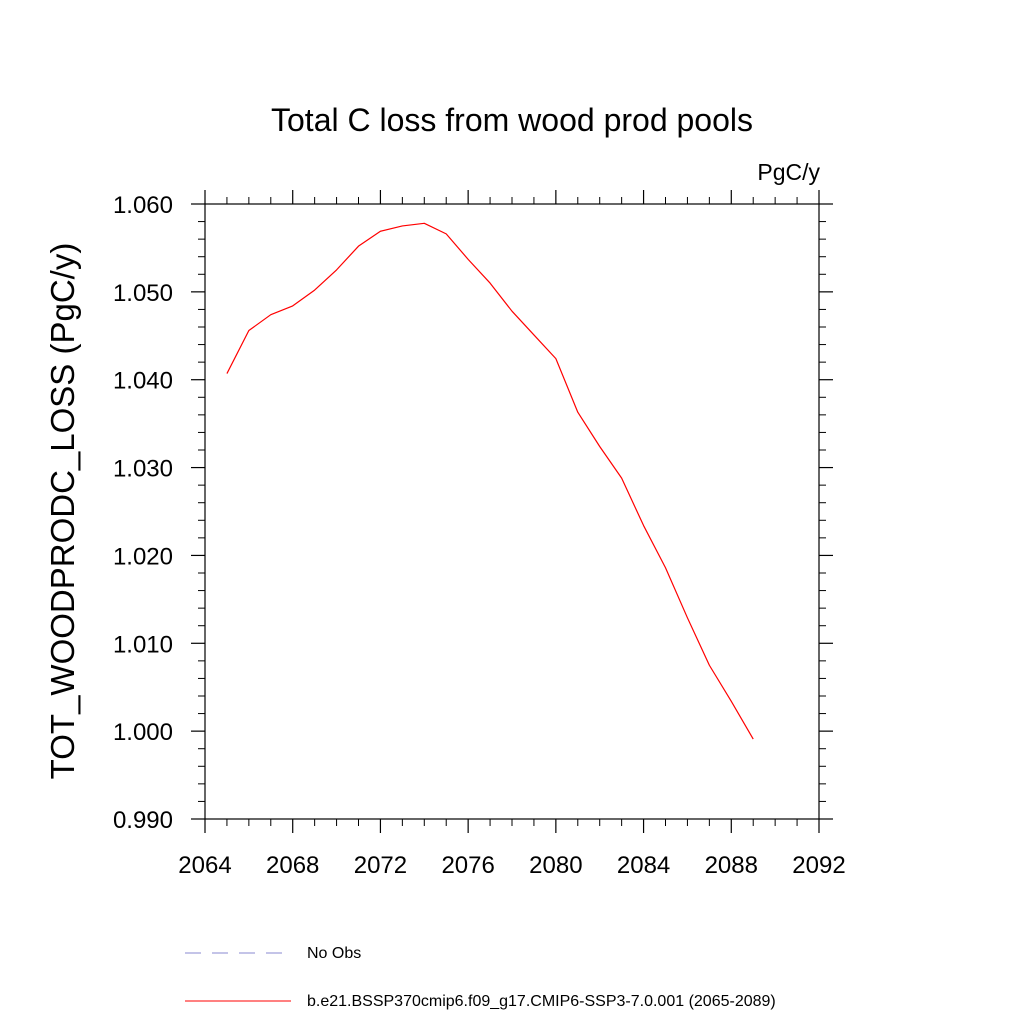 The height and width of the screenshot is (1024, 1024). I want to click on x-tick-label: 2092, so click(818, 865).